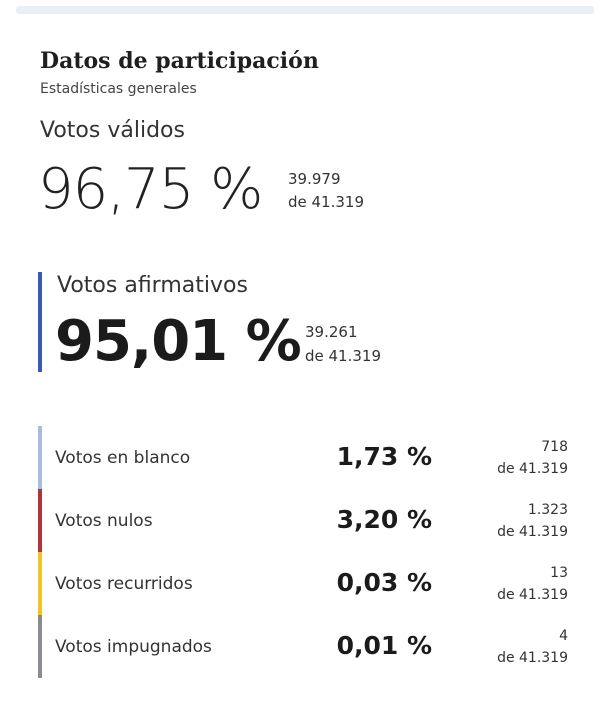 The height and width of the screenshot is (710, 600). Describe the element at coordinates (178, 341) in the screenshot. I see `affirmative-votes-percent: 95,01 %` at that location.